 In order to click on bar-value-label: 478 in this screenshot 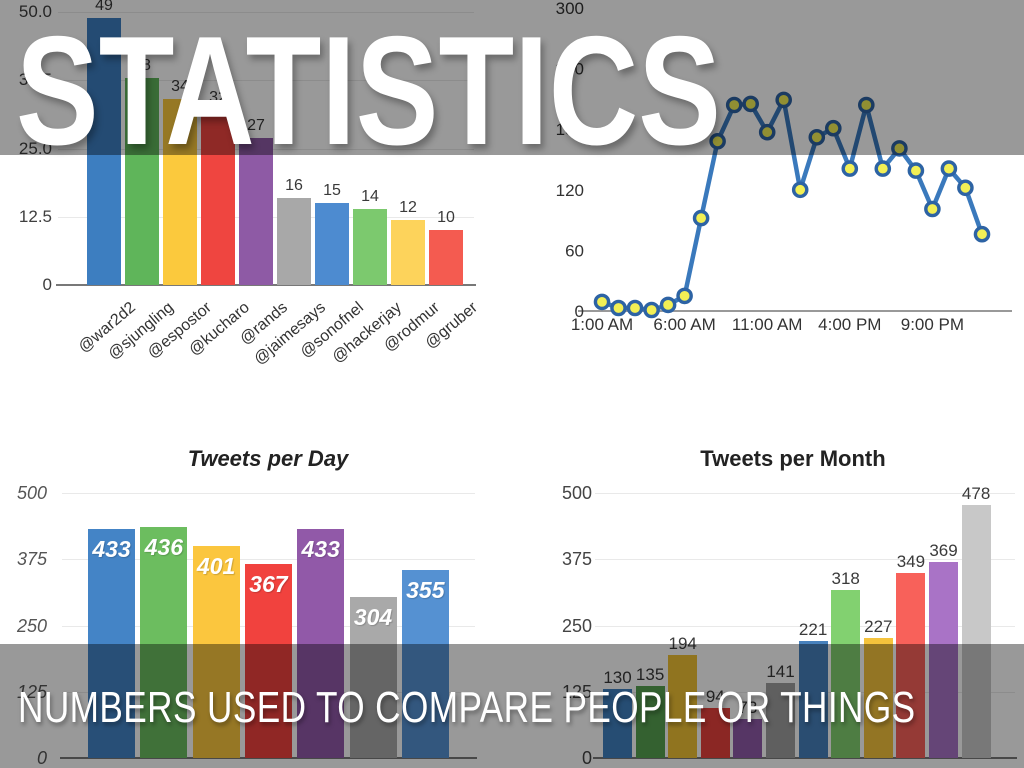, I will do `click(976, 493)`.